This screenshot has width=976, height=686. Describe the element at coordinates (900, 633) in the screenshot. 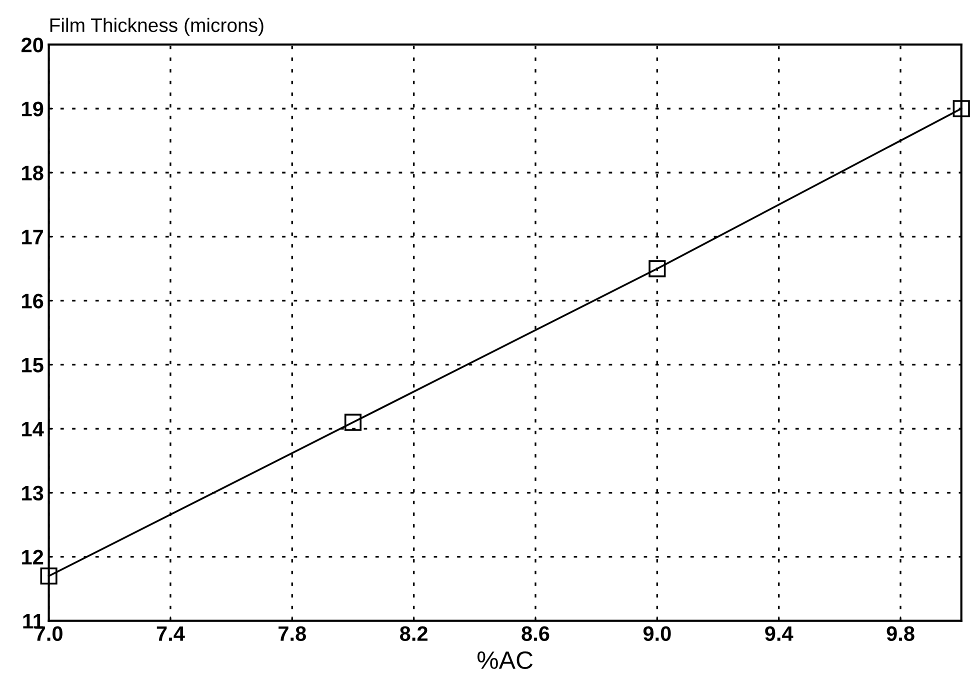

I see `x-tick-label: 9.8` at that location.